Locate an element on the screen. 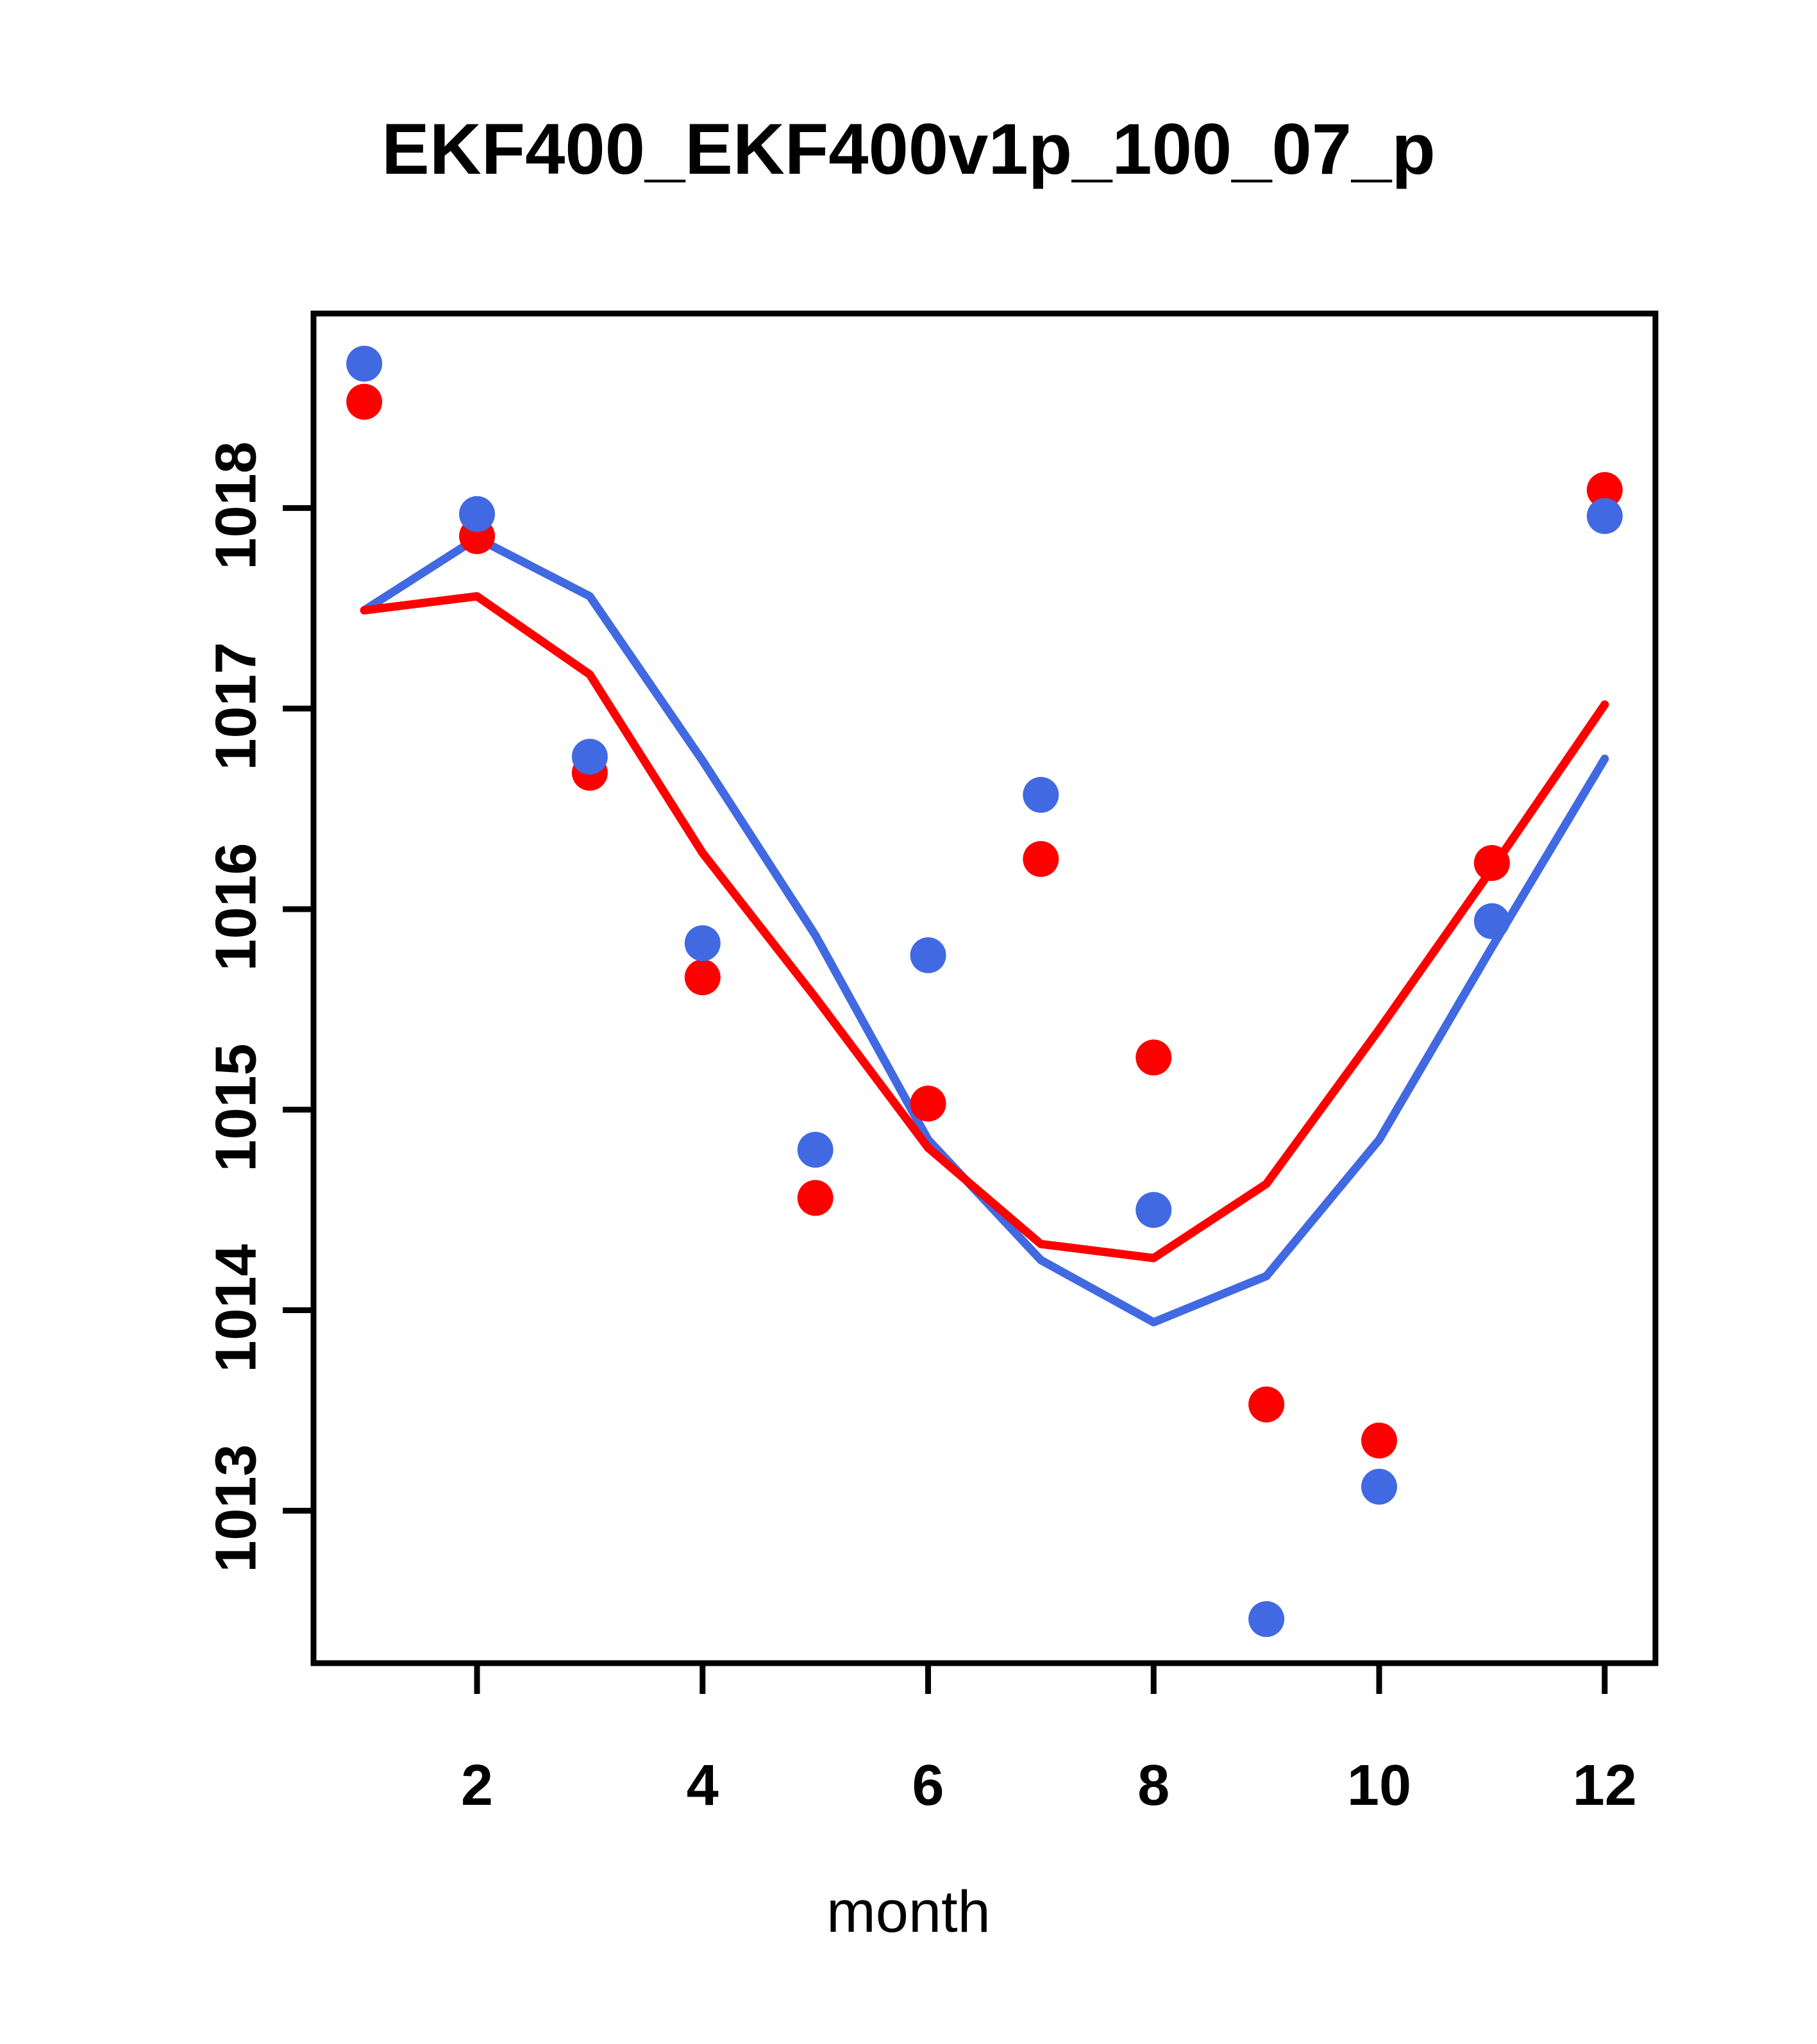  y-tick-label: 1013 is located at coordinates (236, 1508).